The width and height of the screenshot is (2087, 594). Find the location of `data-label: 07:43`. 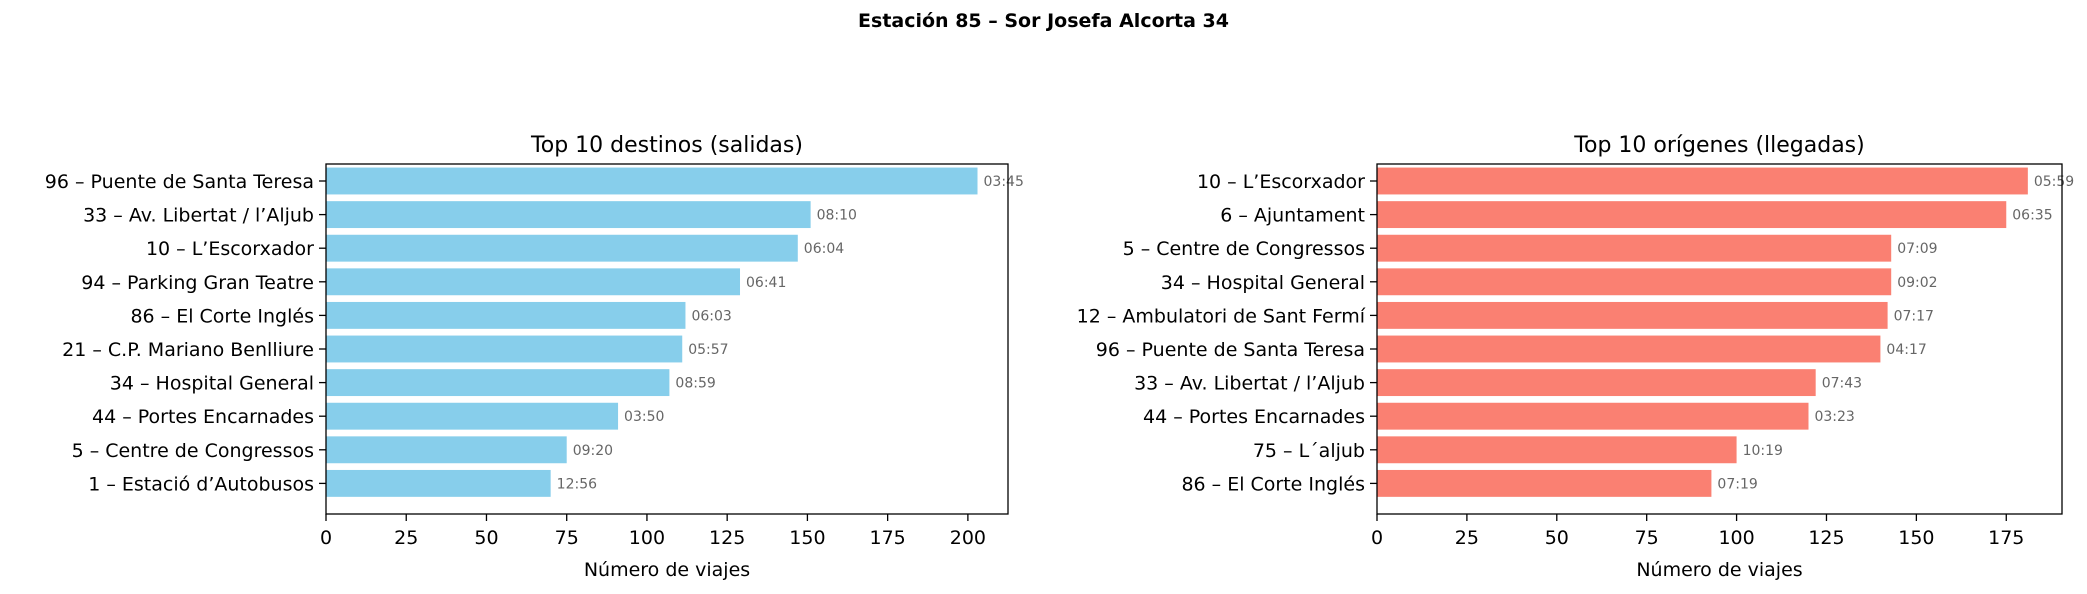

data-label: 07:43 is located at coordinates (1842, 384).